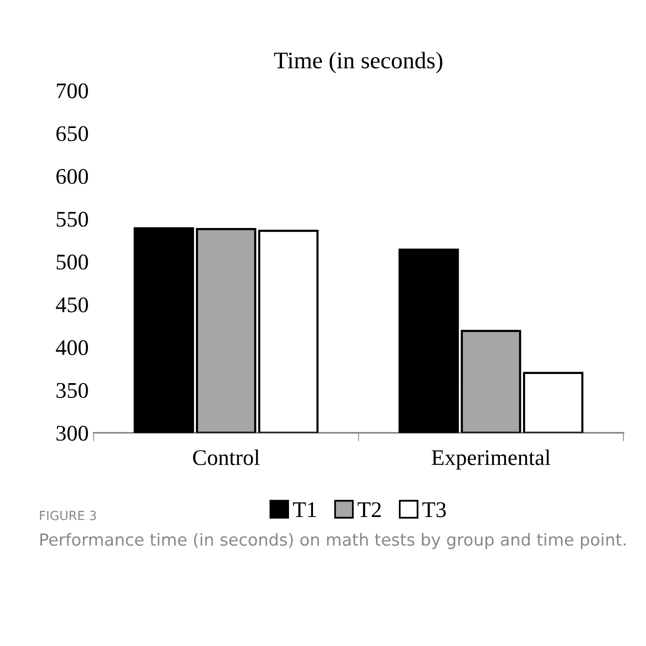 The image size is (646, 646). I want to click on y-tick-label: 400, so click(72, 348).